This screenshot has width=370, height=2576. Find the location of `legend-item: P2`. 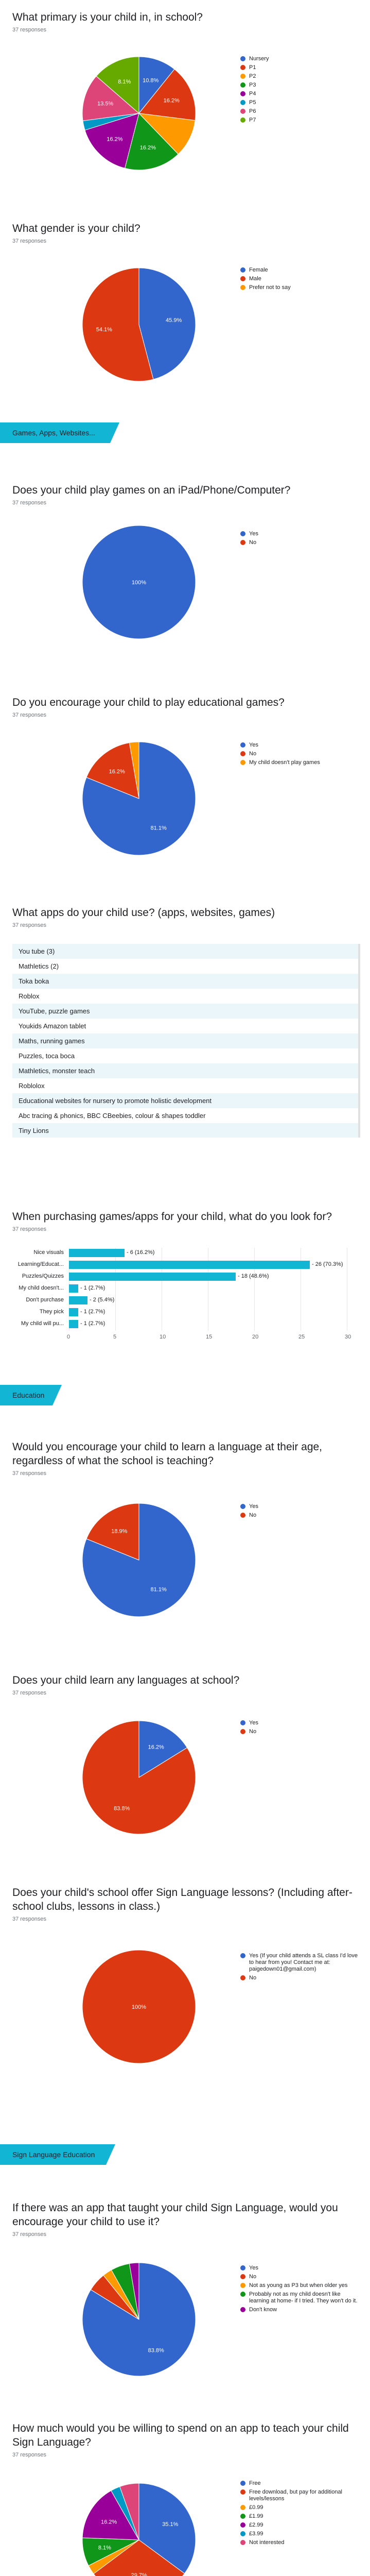

legend-item: P2 is located at coordinates (299, 76).